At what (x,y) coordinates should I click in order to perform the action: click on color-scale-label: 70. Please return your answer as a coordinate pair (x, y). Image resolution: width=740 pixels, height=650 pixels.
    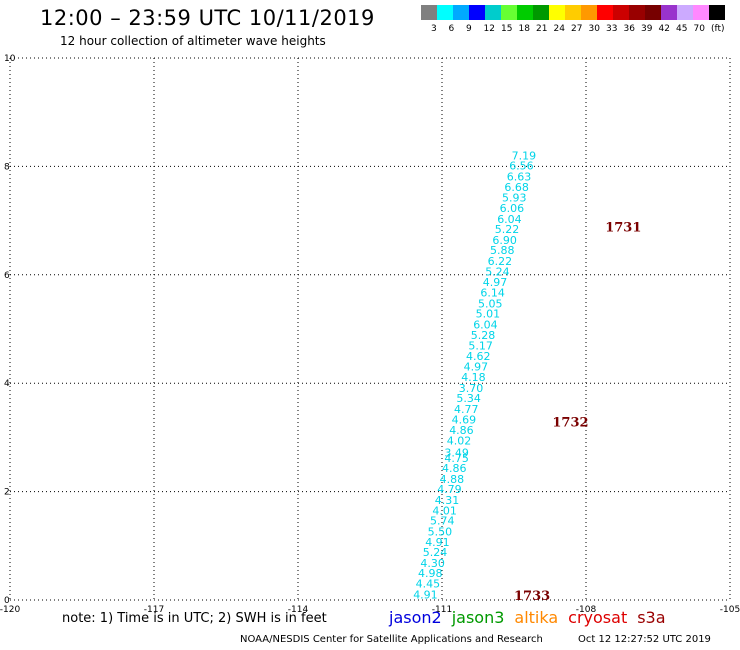
    Looking at the image, I should click on (699, 29).